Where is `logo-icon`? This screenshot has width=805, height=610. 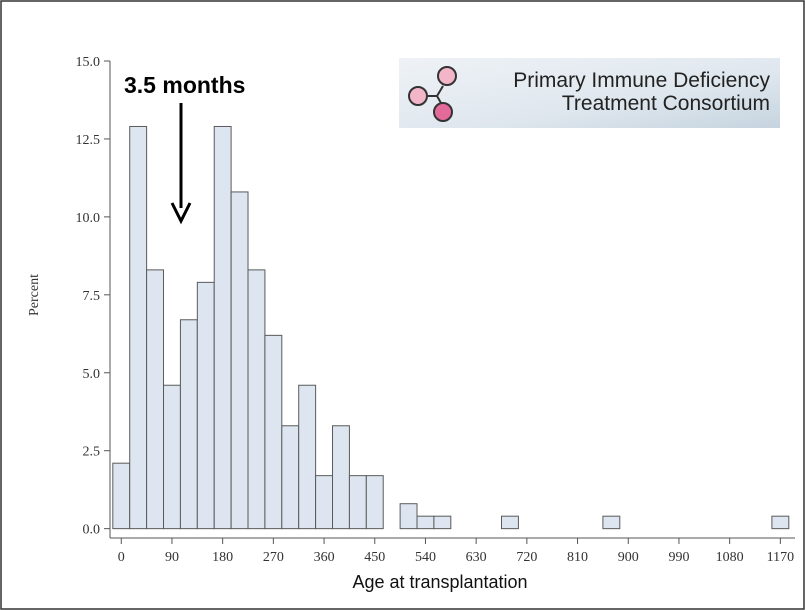
logo-icon is located at coordinates (432, 94).